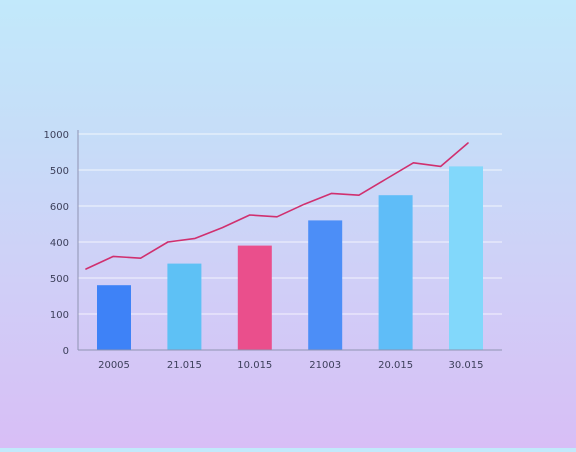 The image size is (576, 452). Describe the element at coordinates (59, 315) in the screenshot. I see `y-tick-label: 100` at that location.